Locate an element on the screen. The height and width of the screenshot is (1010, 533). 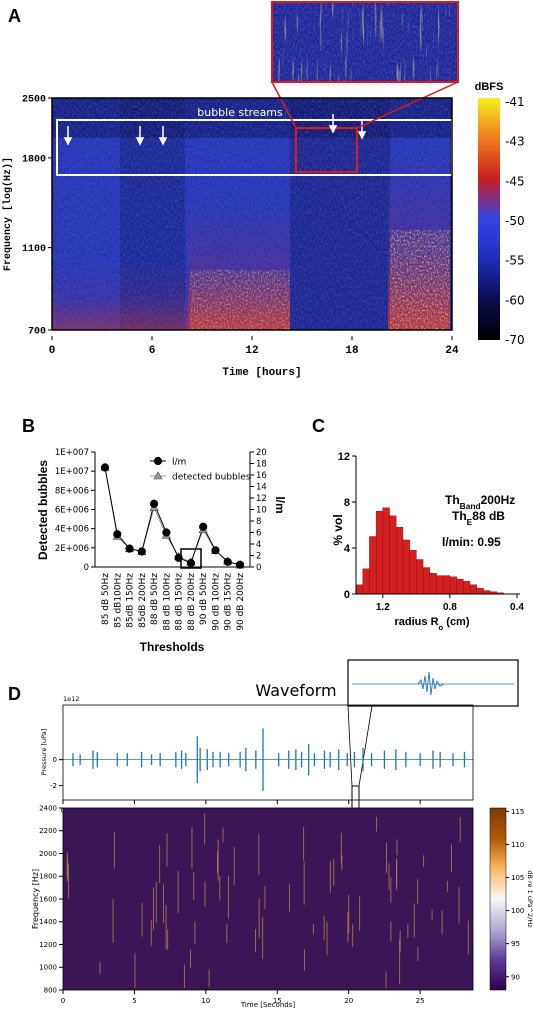
x-tick-label: 90 dB 100Hz is located at coordinates (216, 602).